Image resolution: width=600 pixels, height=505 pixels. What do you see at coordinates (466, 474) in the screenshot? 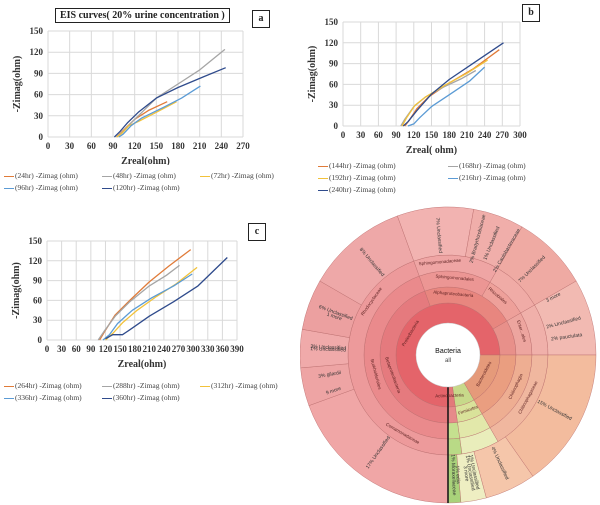
I see `krona-outer-label: 3 more` at bounding box center [466, 474].